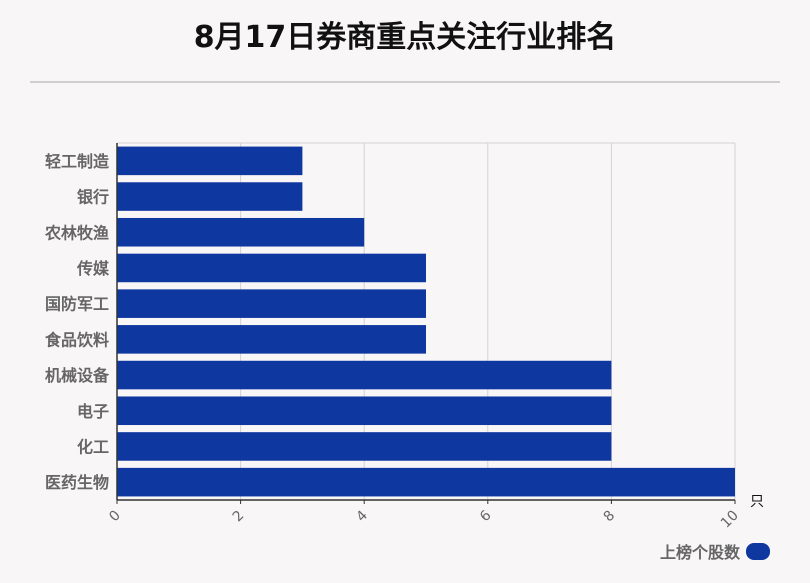  What do you see at coordinates (699, 552) in the screenshot?
I see `legend-label: 上榜个股数` at bounding box center [699, 552].